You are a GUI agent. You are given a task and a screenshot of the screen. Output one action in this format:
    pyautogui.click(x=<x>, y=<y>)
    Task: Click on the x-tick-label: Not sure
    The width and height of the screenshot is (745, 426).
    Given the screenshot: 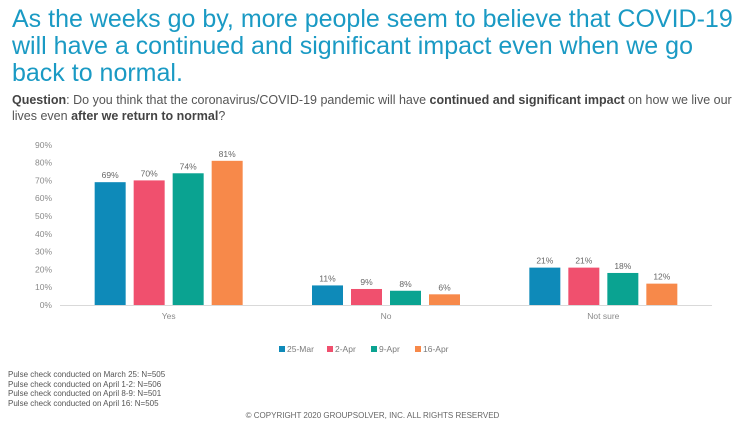 What is the action you would take?
    pyautogui.click(x=603, y=316)
    